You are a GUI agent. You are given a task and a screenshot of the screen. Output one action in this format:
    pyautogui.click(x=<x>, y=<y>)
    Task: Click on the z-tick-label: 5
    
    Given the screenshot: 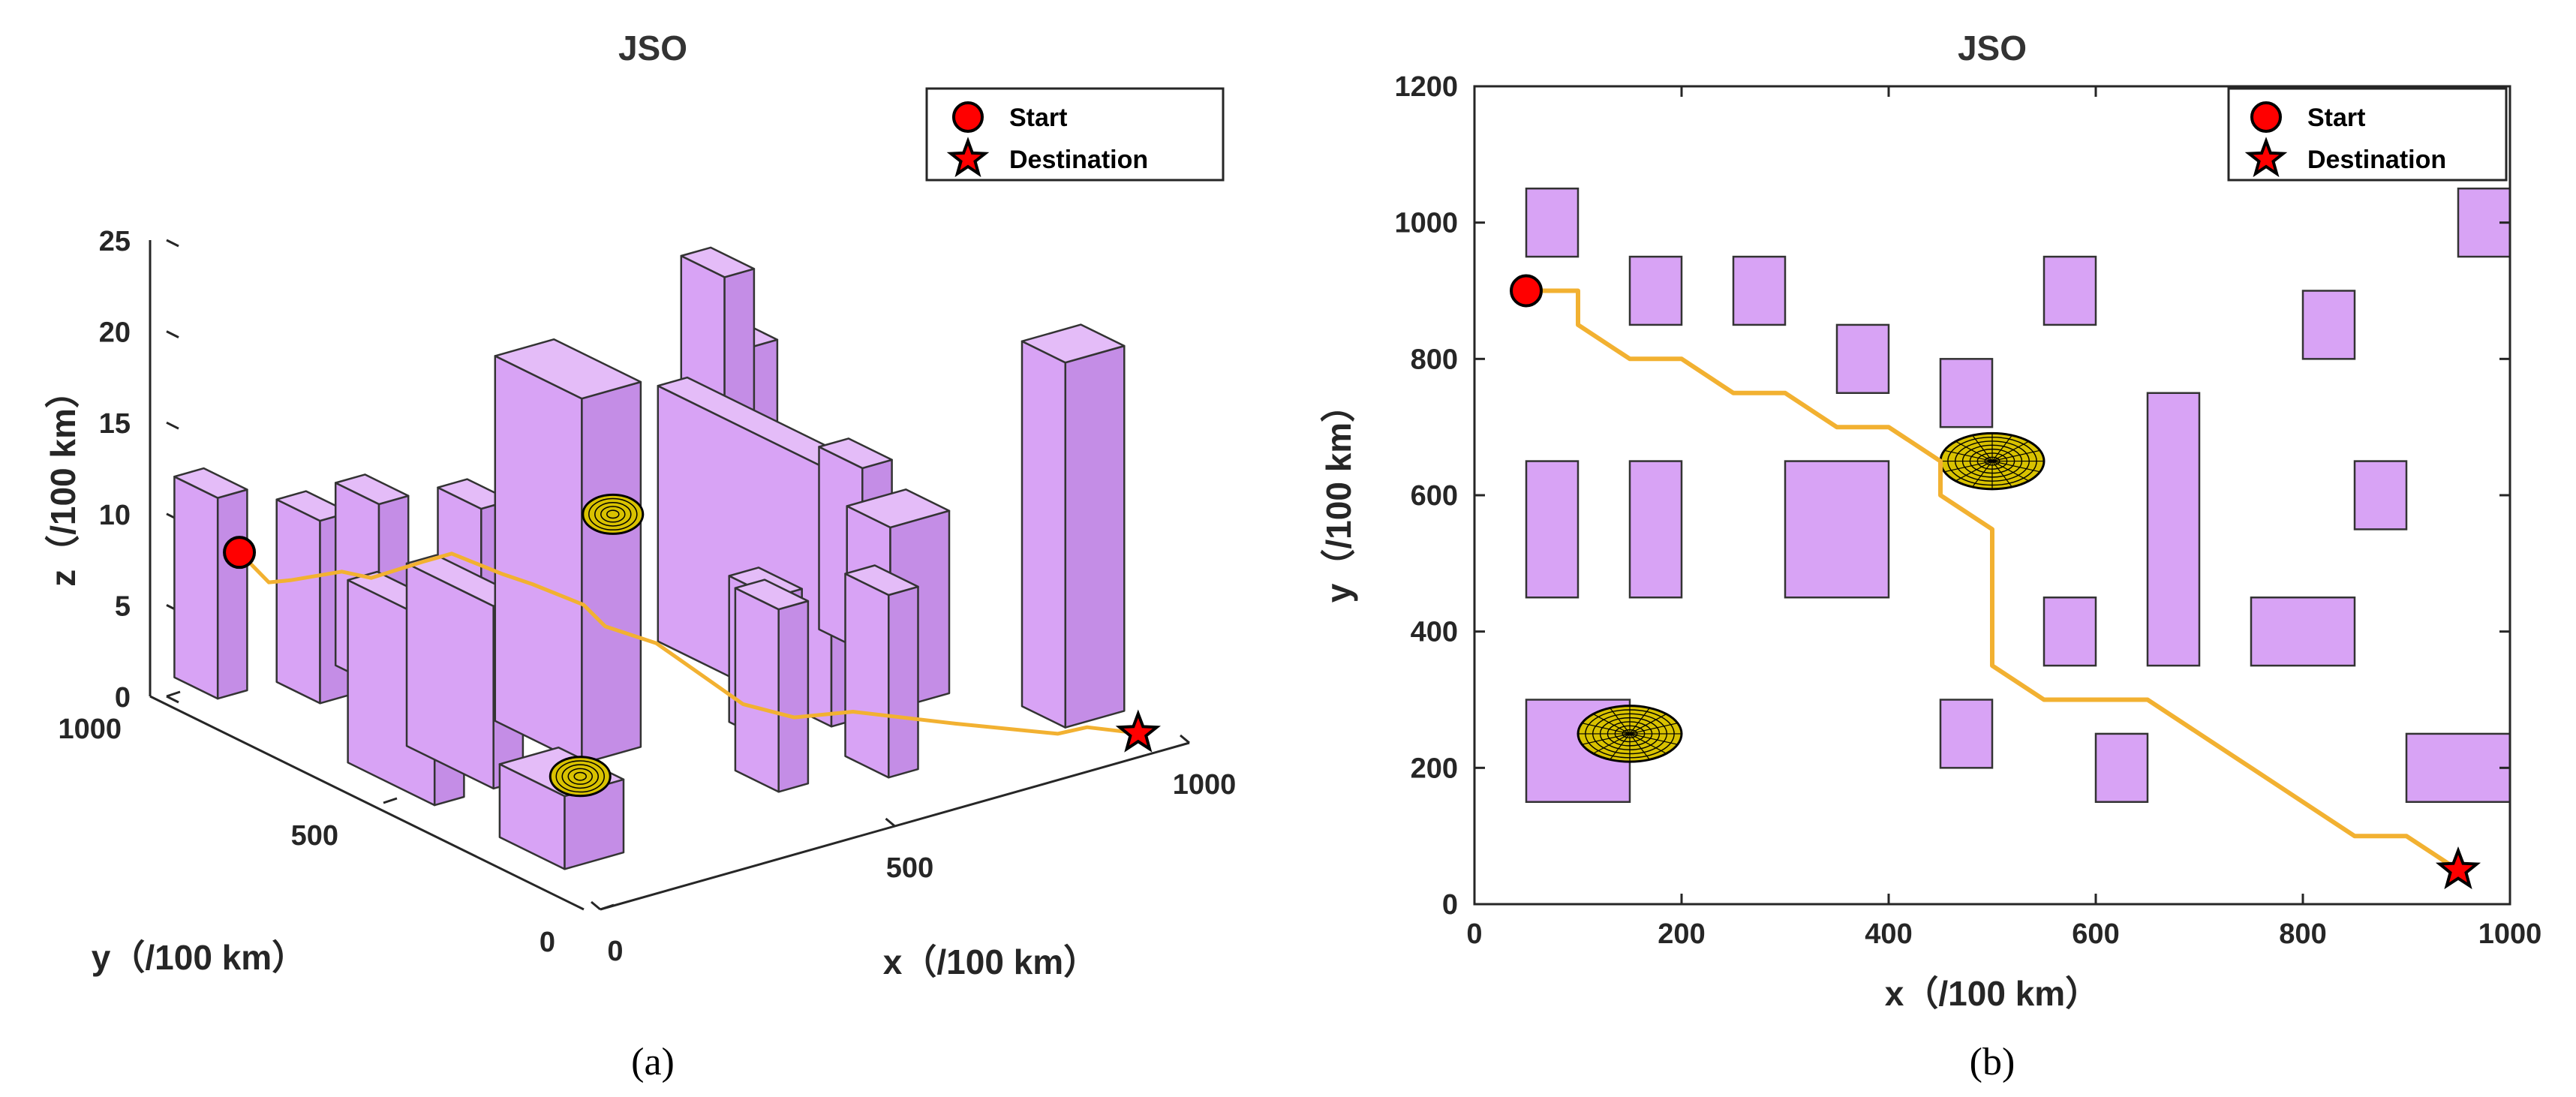 What is the action you would take?
    pyautogui.click(x=123, y=606)
    